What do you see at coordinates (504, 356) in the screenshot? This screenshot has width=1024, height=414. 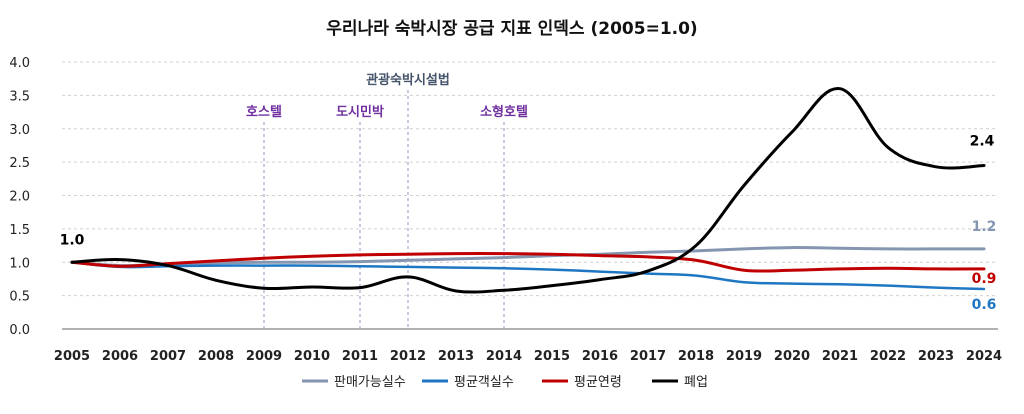 I see `x-tick-label: 2014` at bounding box center [504, 356].